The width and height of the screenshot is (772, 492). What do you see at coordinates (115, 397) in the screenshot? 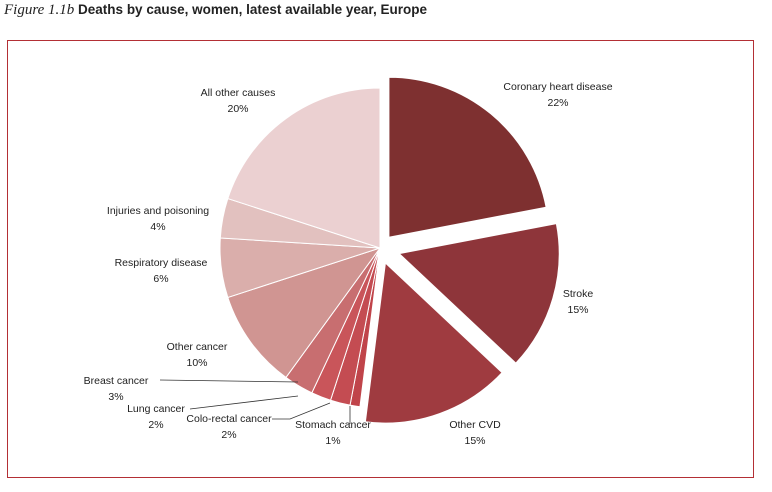
I see `slice-label-value: 3%` at bounding box center [115, 397].